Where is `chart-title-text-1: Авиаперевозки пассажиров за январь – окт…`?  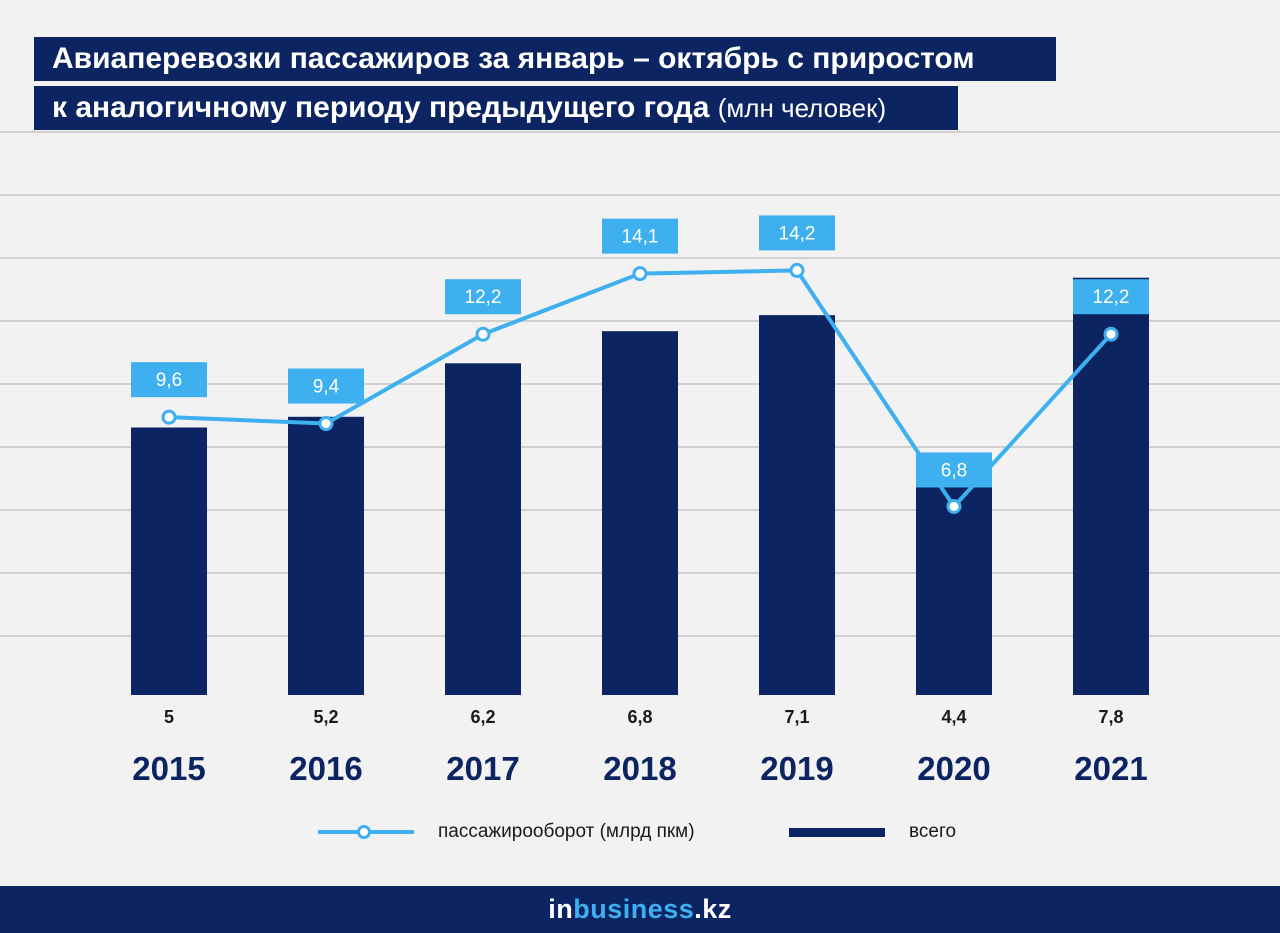 chart-title-text-1: Авиаперевозки пассажиров за январь – окт… is located at coordinates (513, 58).